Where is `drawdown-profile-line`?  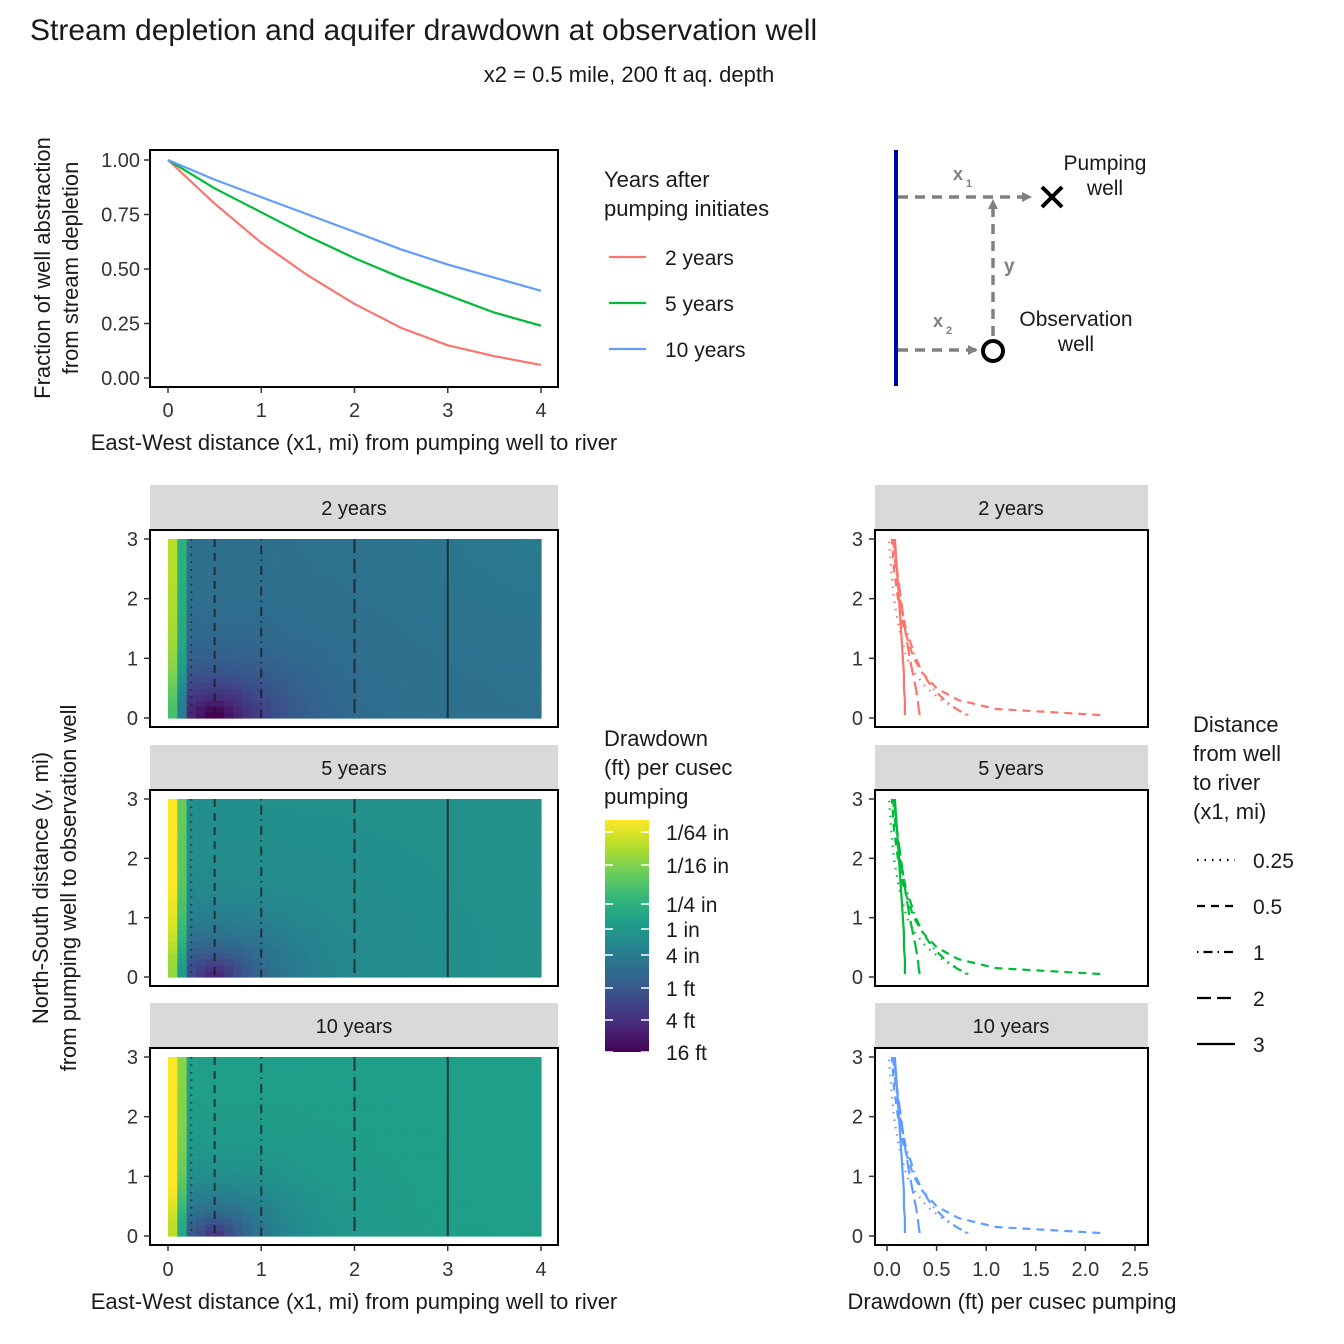
drawdown-profile-line is located at coordinates (995, 1145).